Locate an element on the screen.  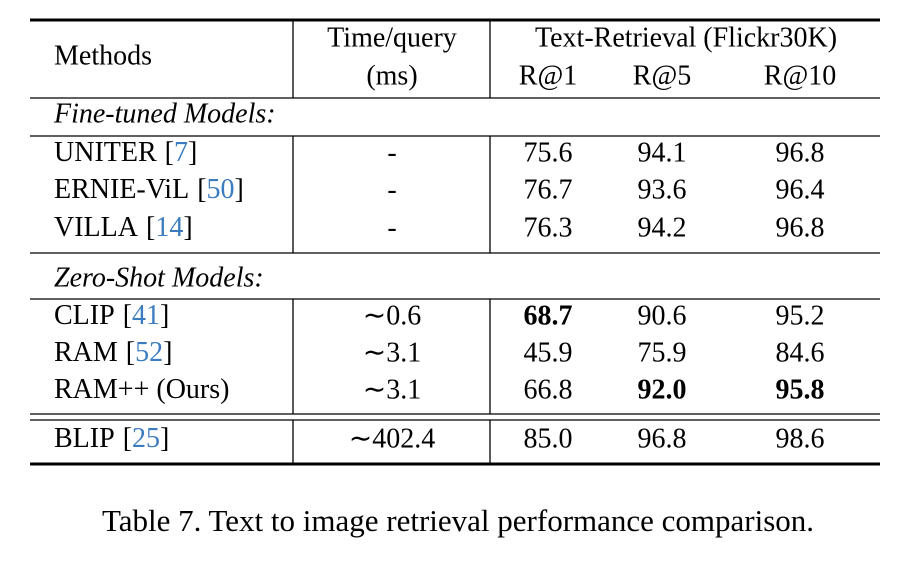
section-label: Zero-Shot Models: is located at coordinates (159, 277).